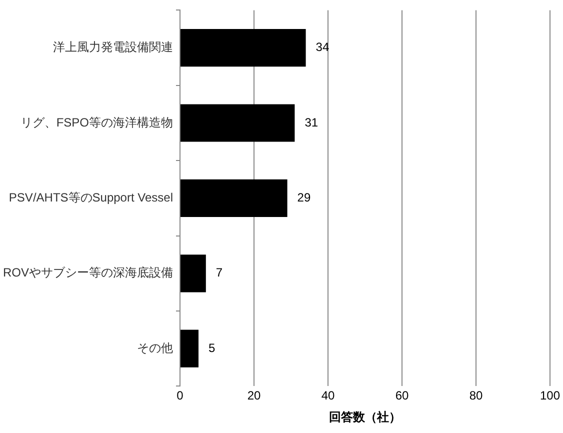 The width and height of the screenshot is (563, 433). What do you see at coordinates (88, 273) in the screenshot?
I see `y-tick-label: ROVやサブシー等の深海底設備` at bounding box center [88, 273].